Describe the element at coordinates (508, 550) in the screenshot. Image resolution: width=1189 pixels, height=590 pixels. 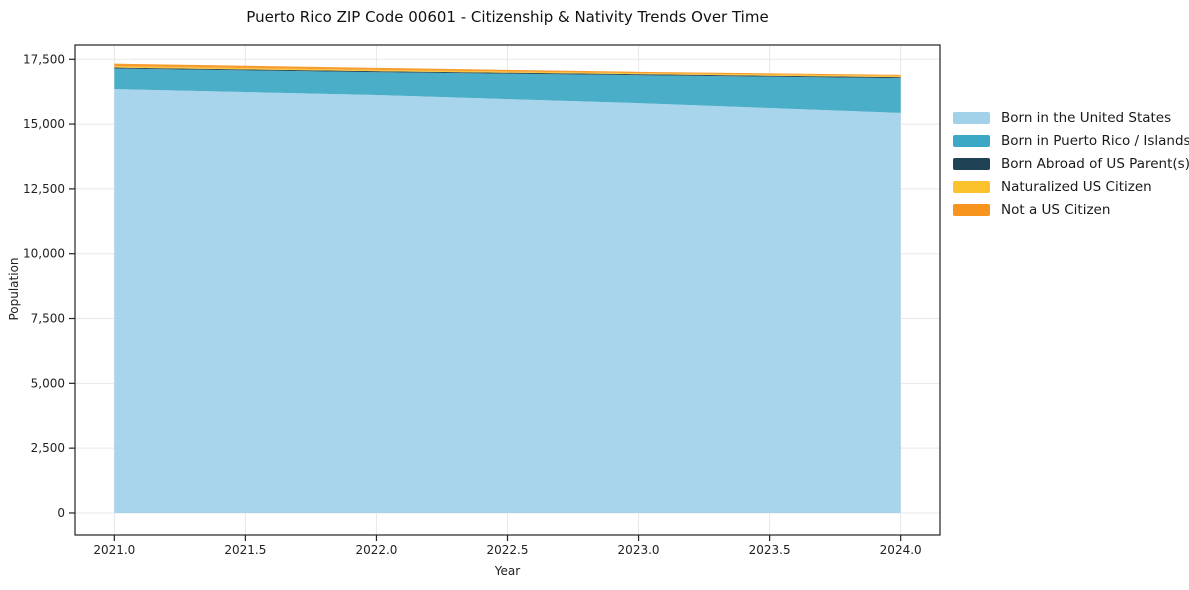
I see `x-tick-label: 2022.5` at that location.